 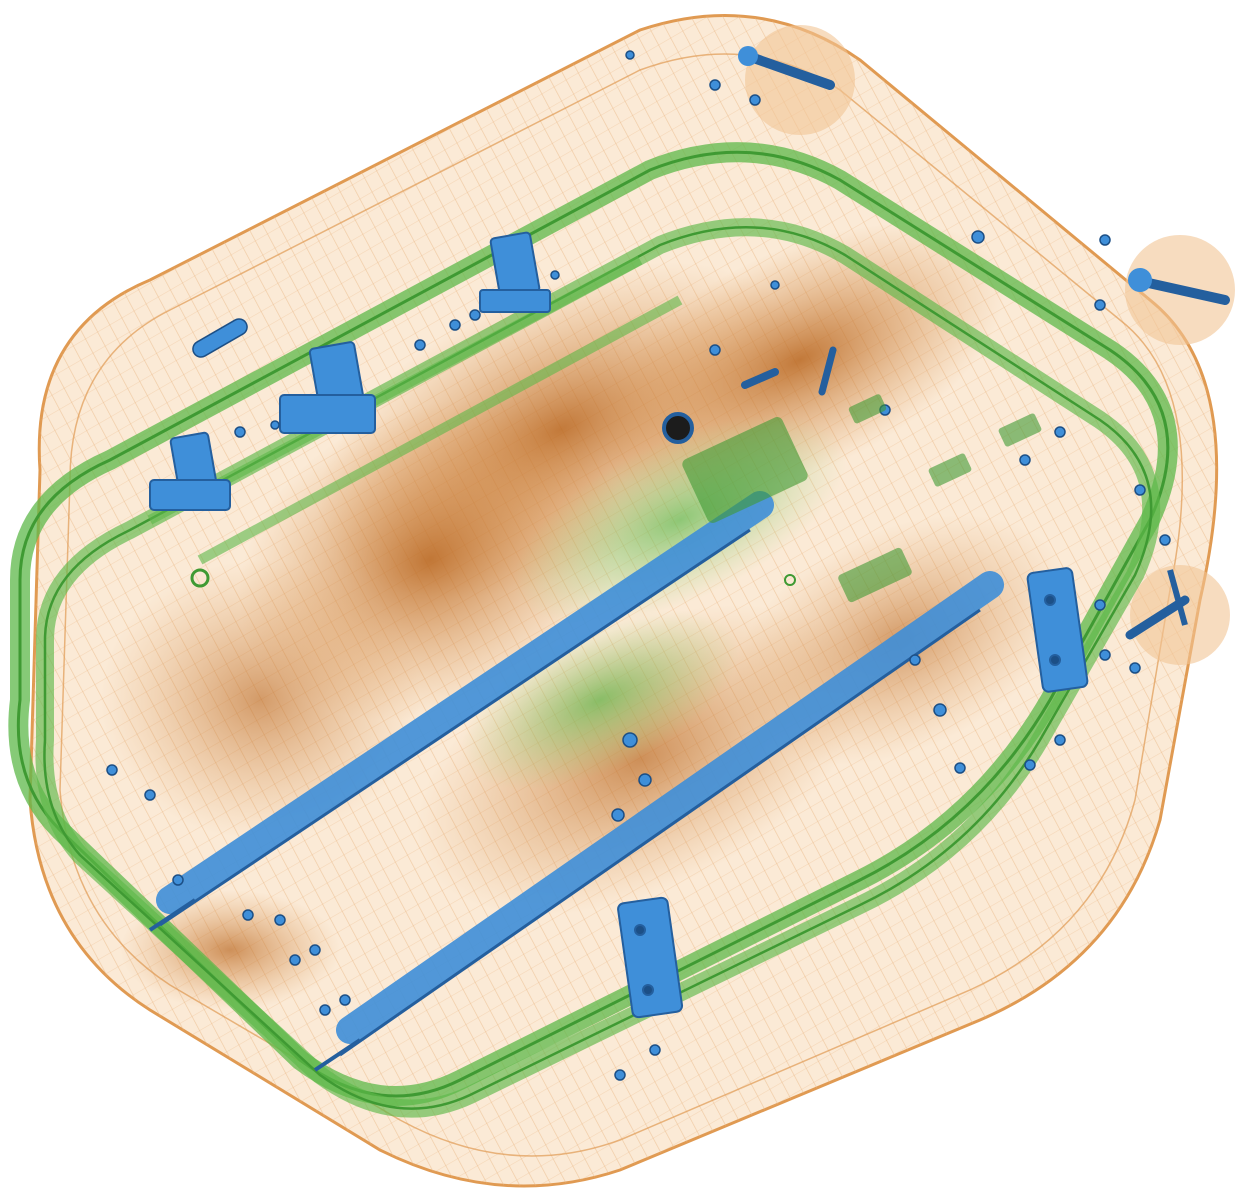 I want to click on latch-right, so click(x=1057, y=630).